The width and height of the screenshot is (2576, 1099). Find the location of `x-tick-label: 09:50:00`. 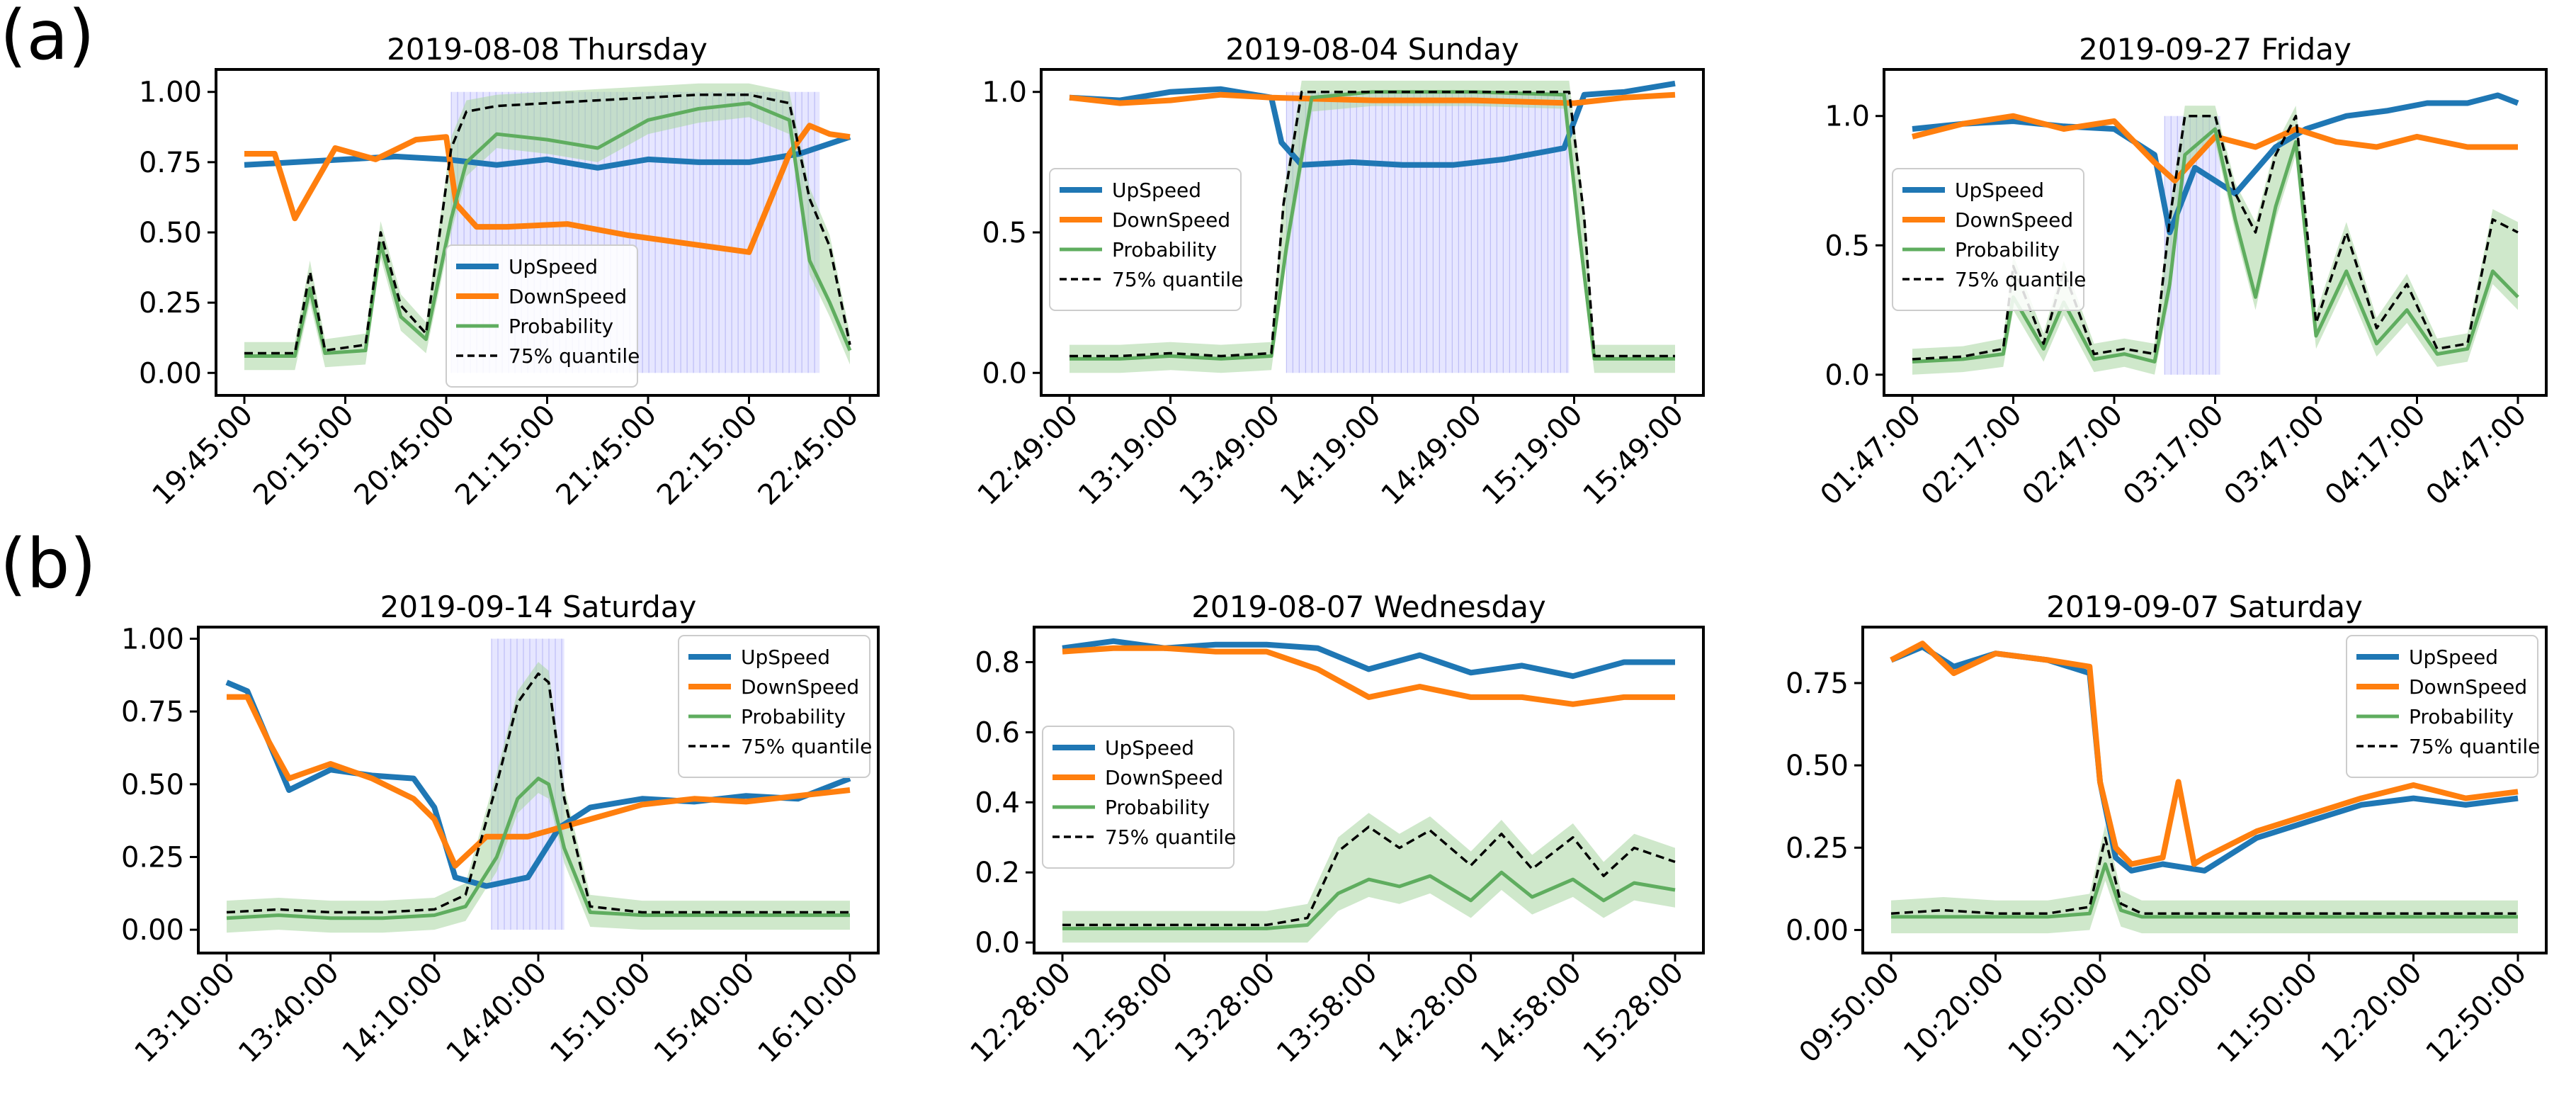

x-tick-label: 09:50:00 is located at coordinates (1850, 1013).